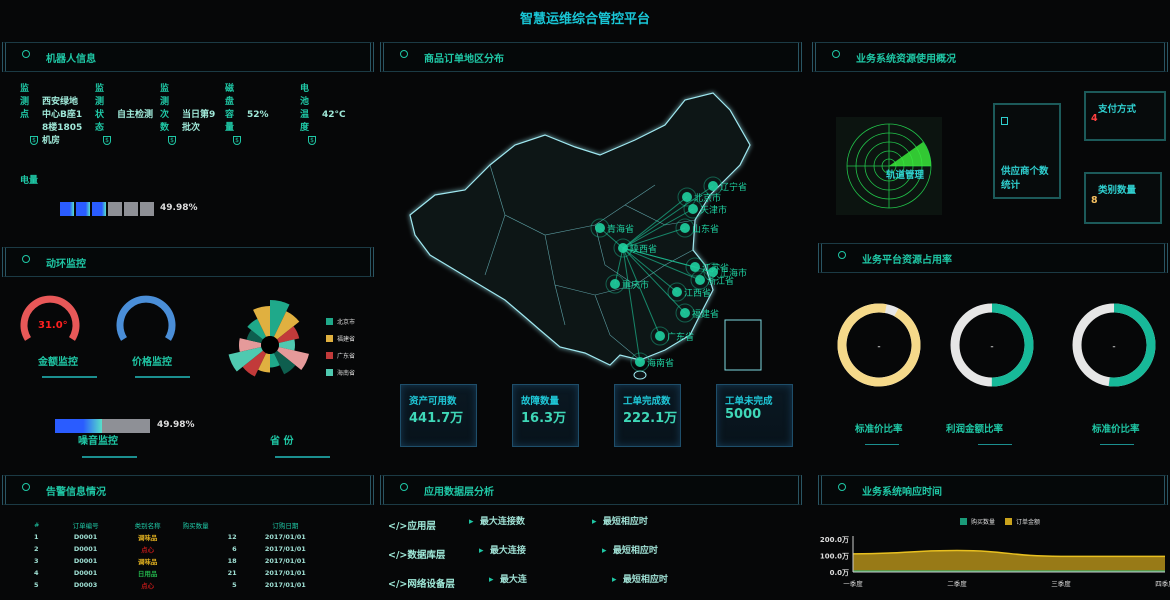  I want to click on document-icon, so click(1004, 121).